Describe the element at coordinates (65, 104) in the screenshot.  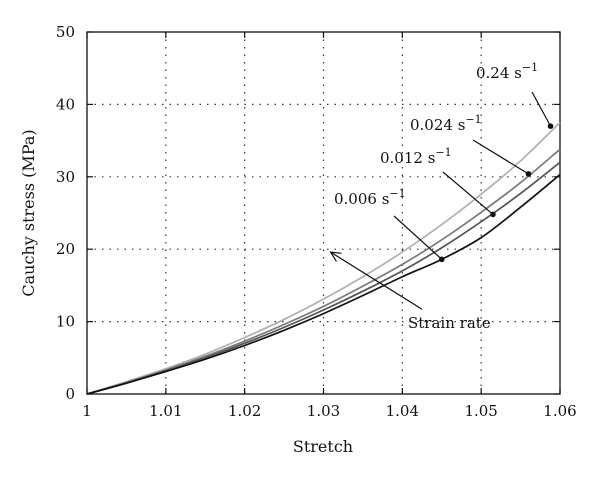
I see `y-tick-label: 40` at that location.